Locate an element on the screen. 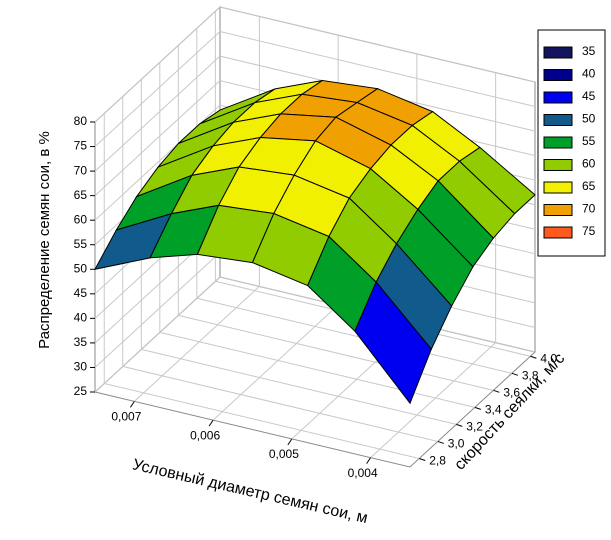 This screenshot has height=540, width=611. z-axis-label: Распределение семян сои, в % is located at coordinates (44, 240).